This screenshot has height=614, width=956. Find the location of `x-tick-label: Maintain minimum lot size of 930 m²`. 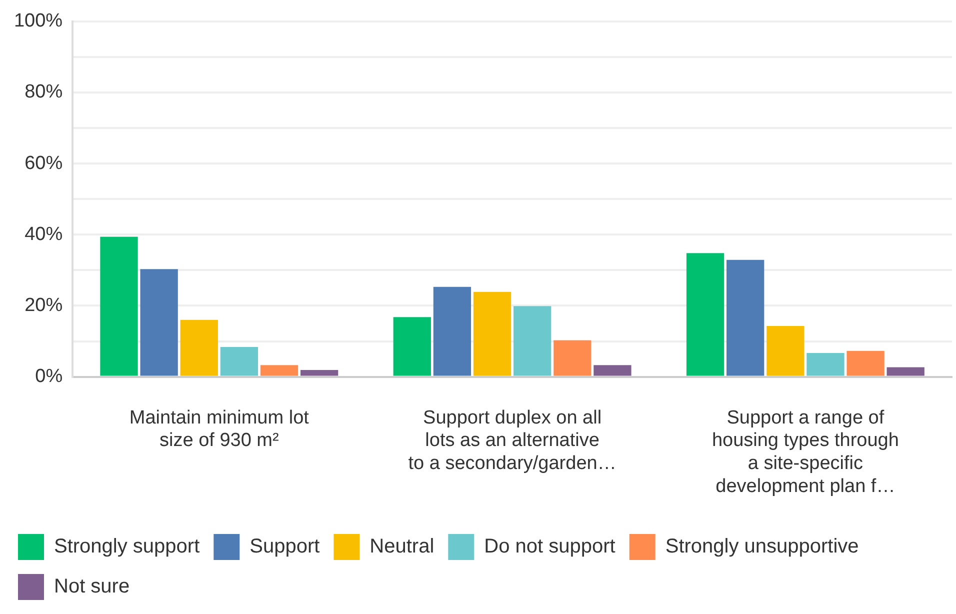

x-tick-label: Maintain minimum lot size of 930 m² is located at coordinates (219, 429).